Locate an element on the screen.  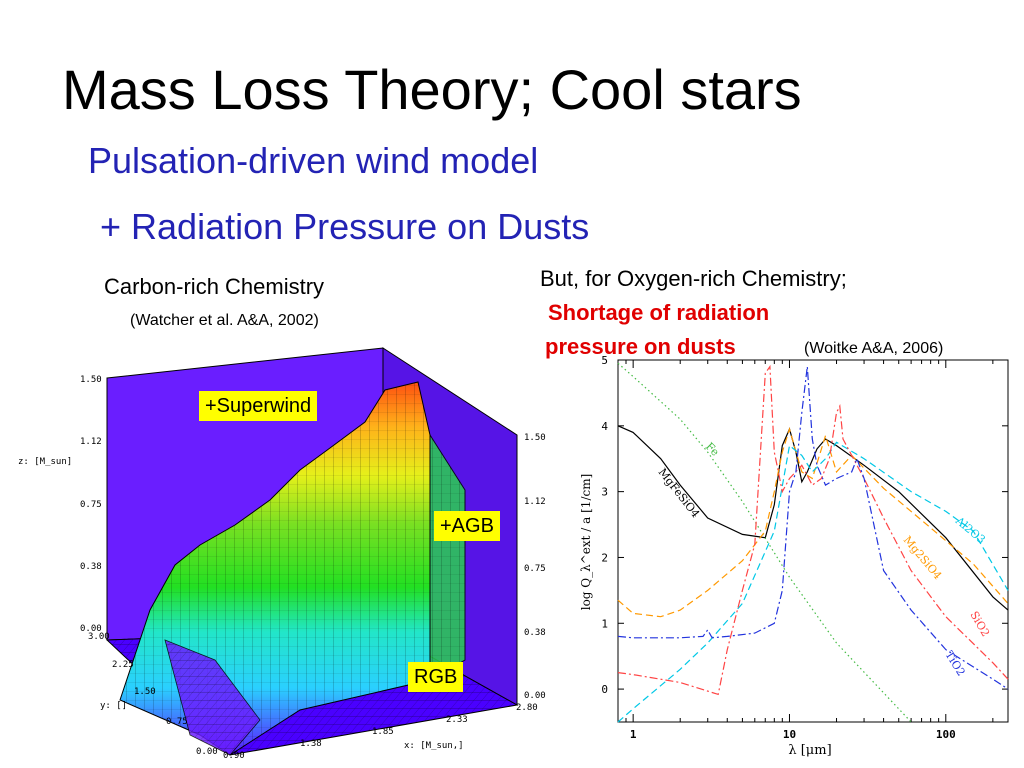
y-tick-label: 3 is located at coordinates (604, 492).